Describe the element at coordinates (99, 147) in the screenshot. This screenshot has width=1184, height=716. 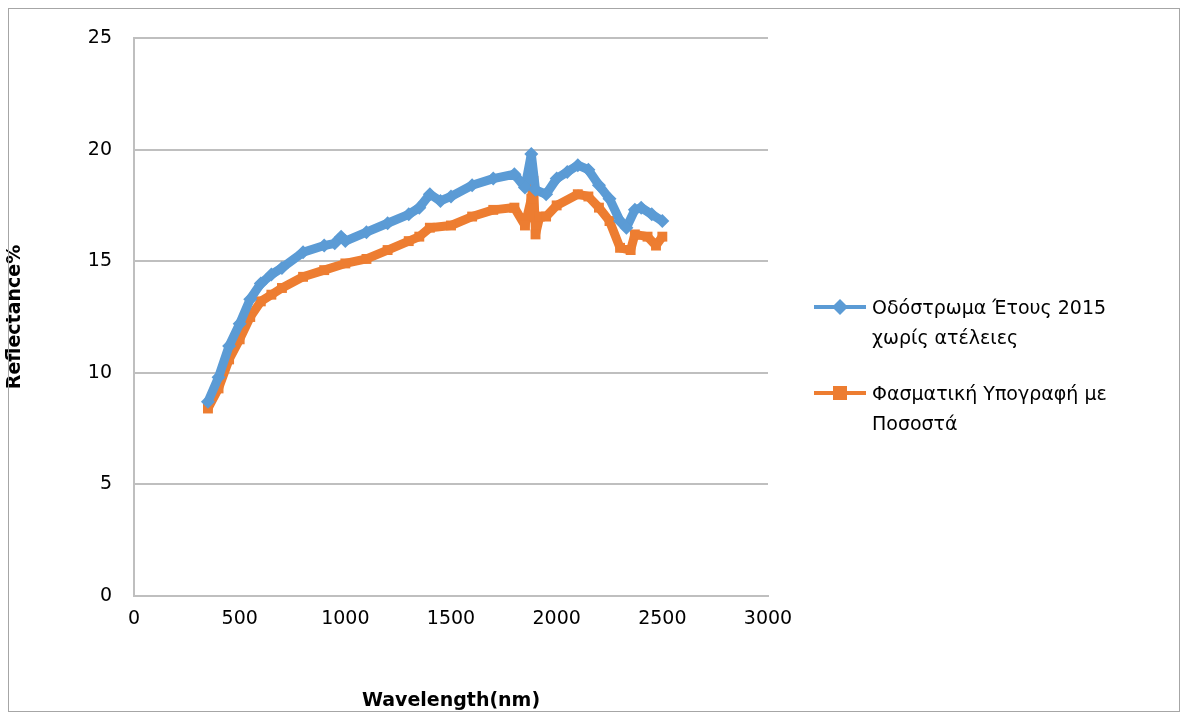
I see `y-tick-label: 20` at that location.